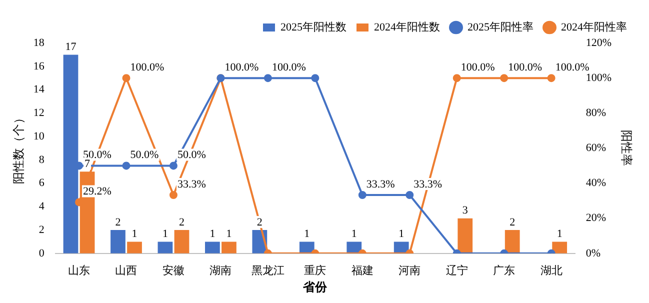  Describe the element at coordinates (313, 27) in the screenshot. I see `legend-label: 2025年阳性数` at that location.